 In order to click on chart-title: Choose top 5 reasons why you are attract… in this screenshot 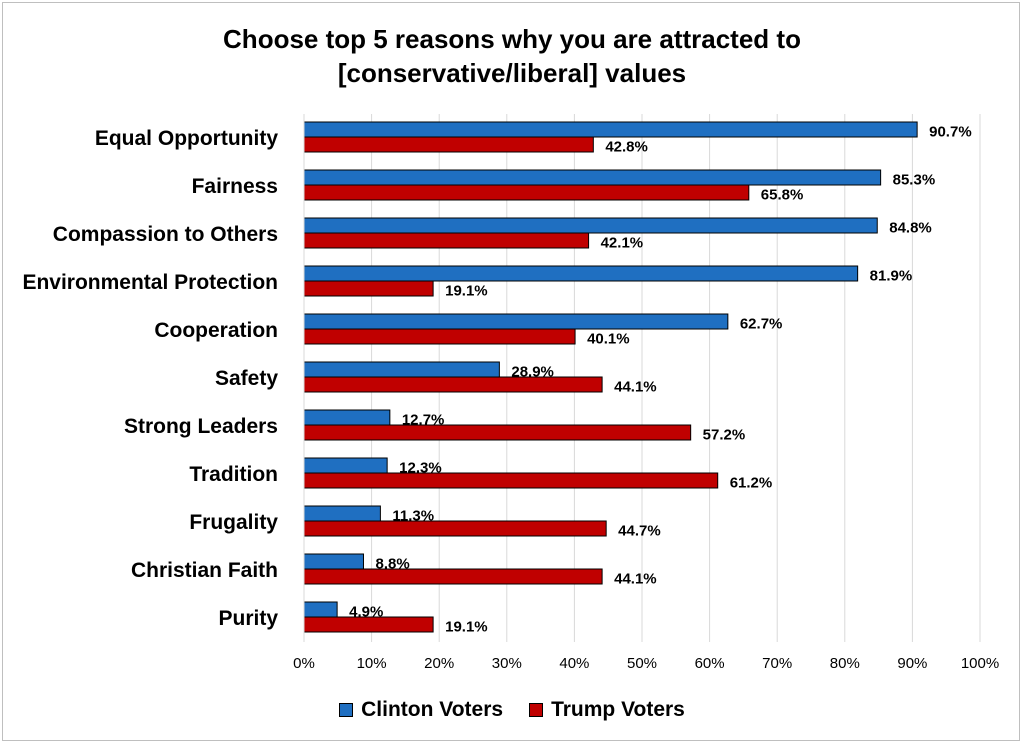, I will do `click(512, 56)`.